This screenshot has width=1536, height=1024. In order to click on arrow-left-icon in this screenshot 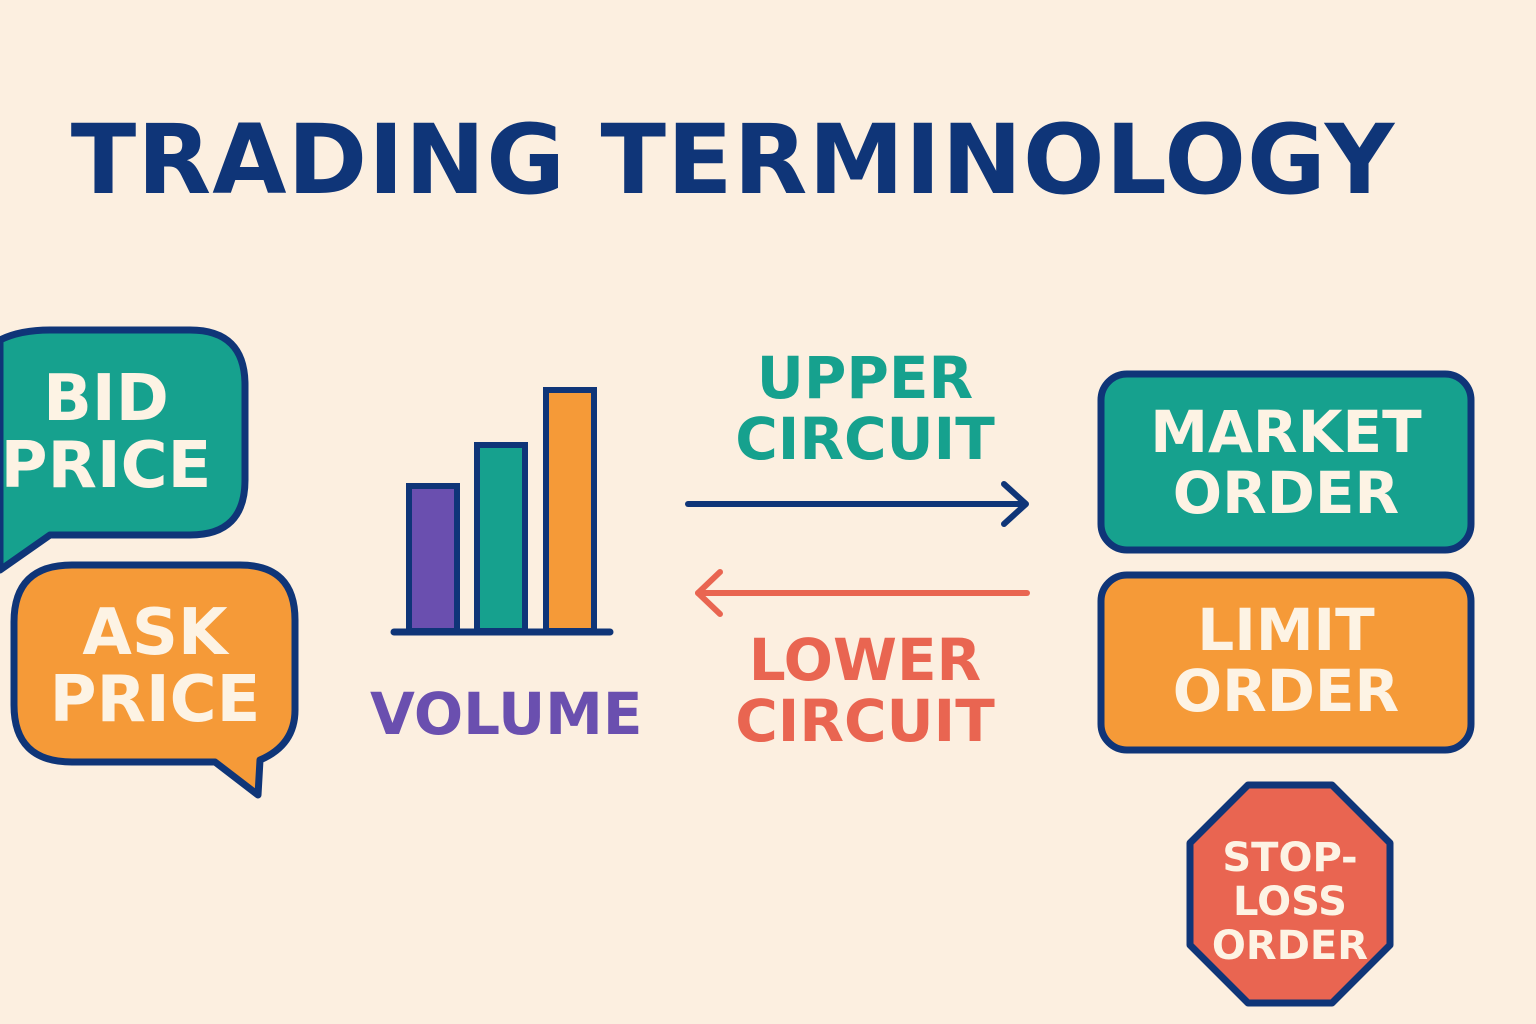, I will do `click(862, 593)`.